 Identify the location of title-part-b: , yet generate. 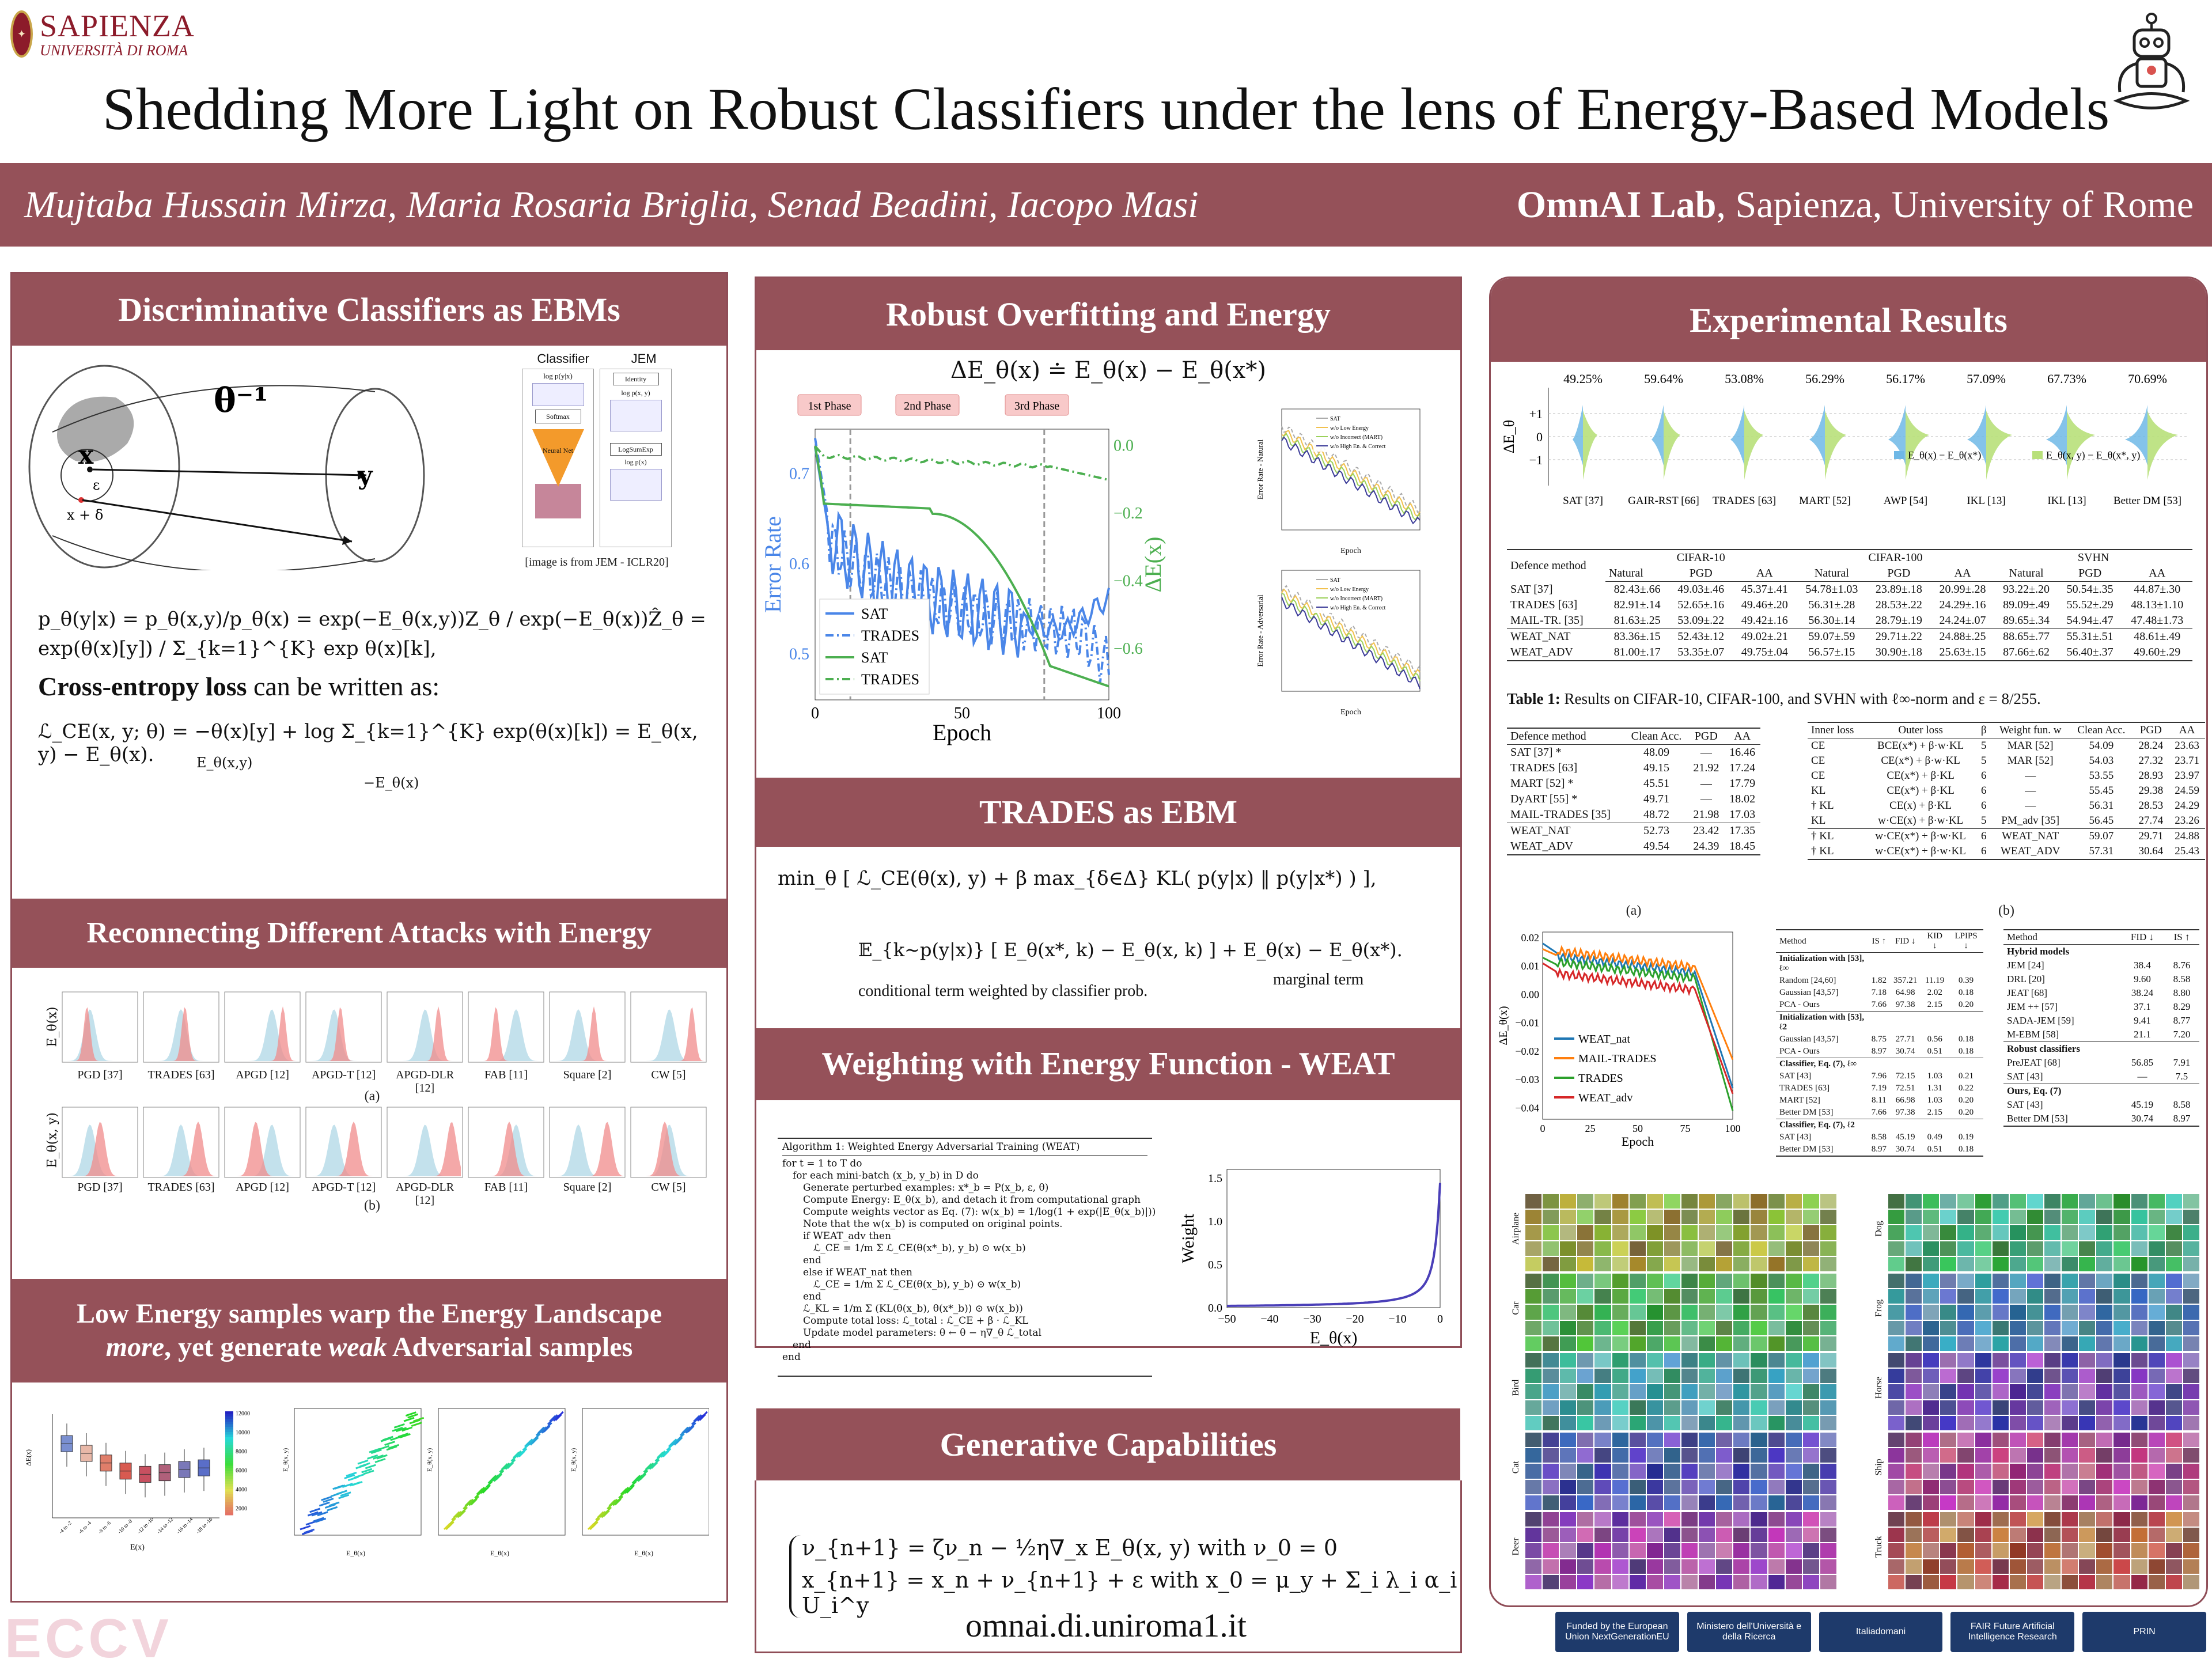
(246, 1347).